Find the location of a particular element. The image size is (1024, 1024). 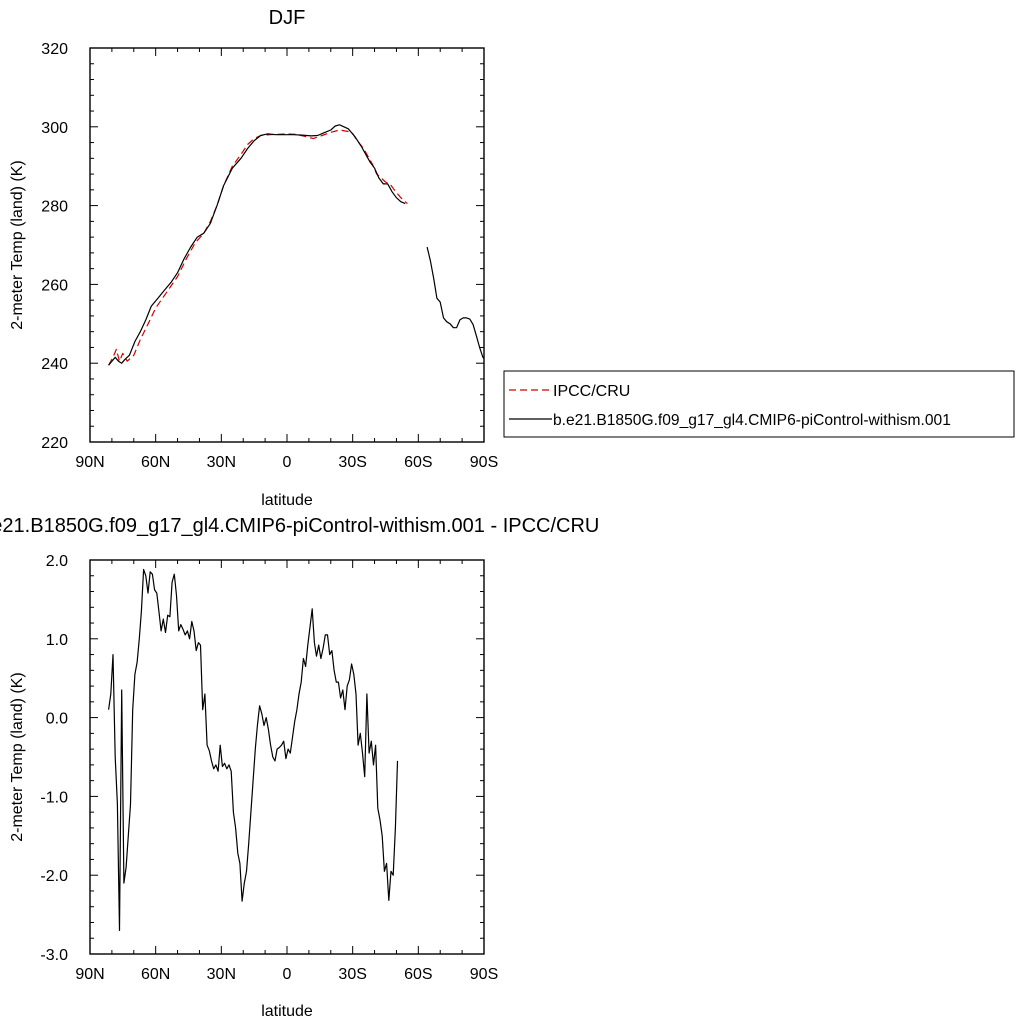

top-title: DJF is located at coordinates (287, 18).